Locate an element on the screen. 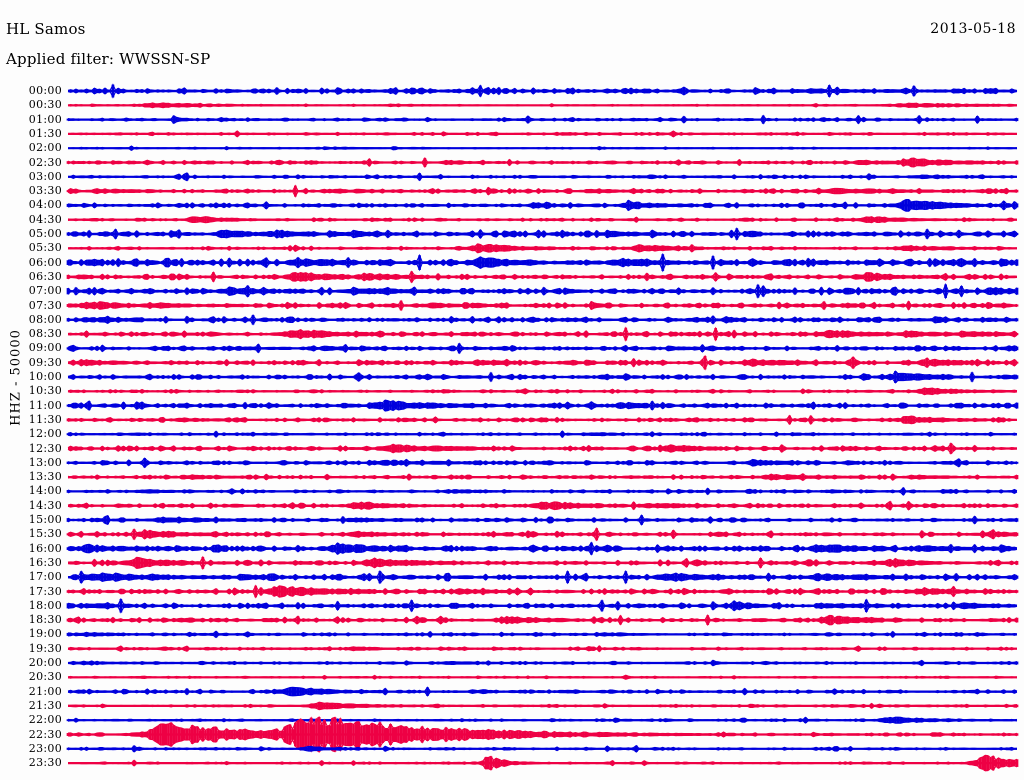  time-tick-label: 05:30 is located at coordinates (45, 248).